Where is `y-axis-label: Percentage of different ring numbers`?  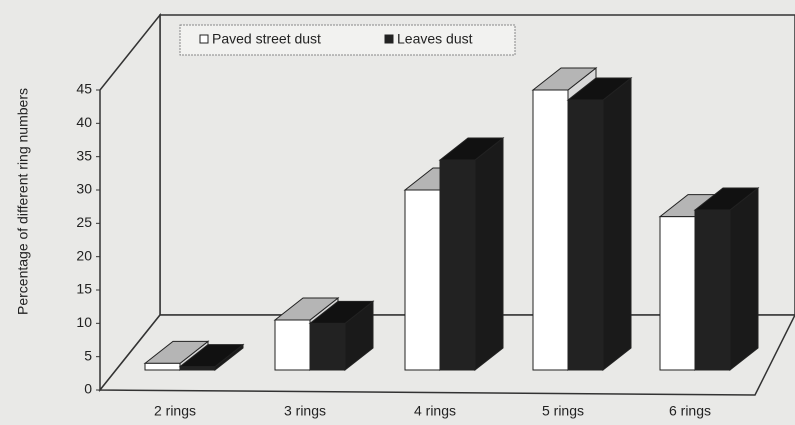
y-axis-label: Percentage of different ring numbers is located at coordinates (22, 201).